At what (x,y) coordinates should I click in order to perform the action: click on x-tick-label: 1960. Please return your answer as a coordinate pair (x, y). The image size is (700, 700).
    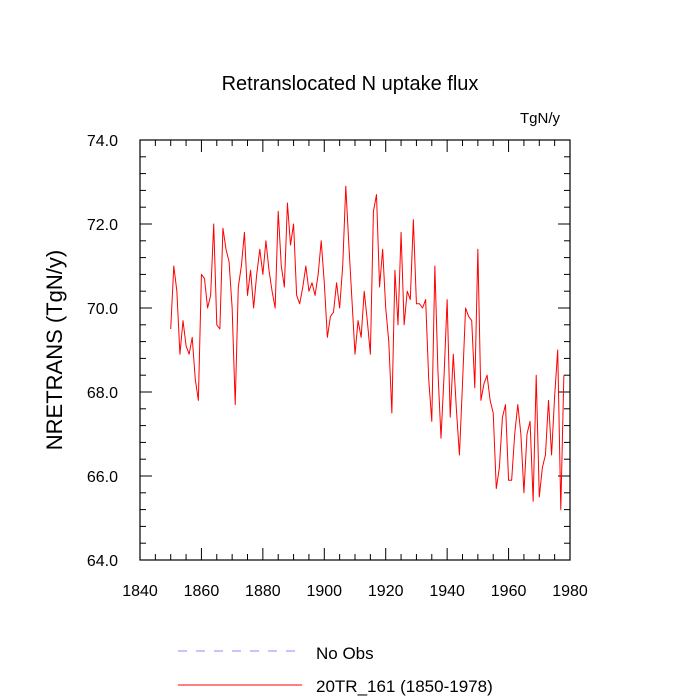
    Looking at the image, I should click on (509, 591).